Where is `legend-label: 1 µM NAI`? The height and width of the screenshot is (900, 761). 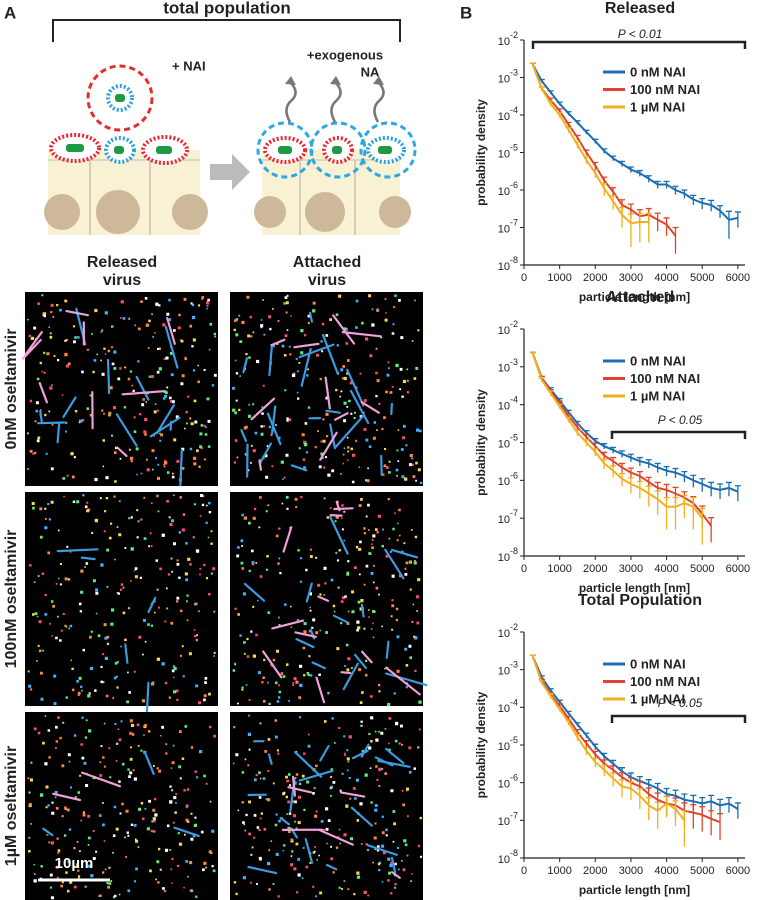 legend-label: 1 µM NAI is located at coordinates (657, 106).